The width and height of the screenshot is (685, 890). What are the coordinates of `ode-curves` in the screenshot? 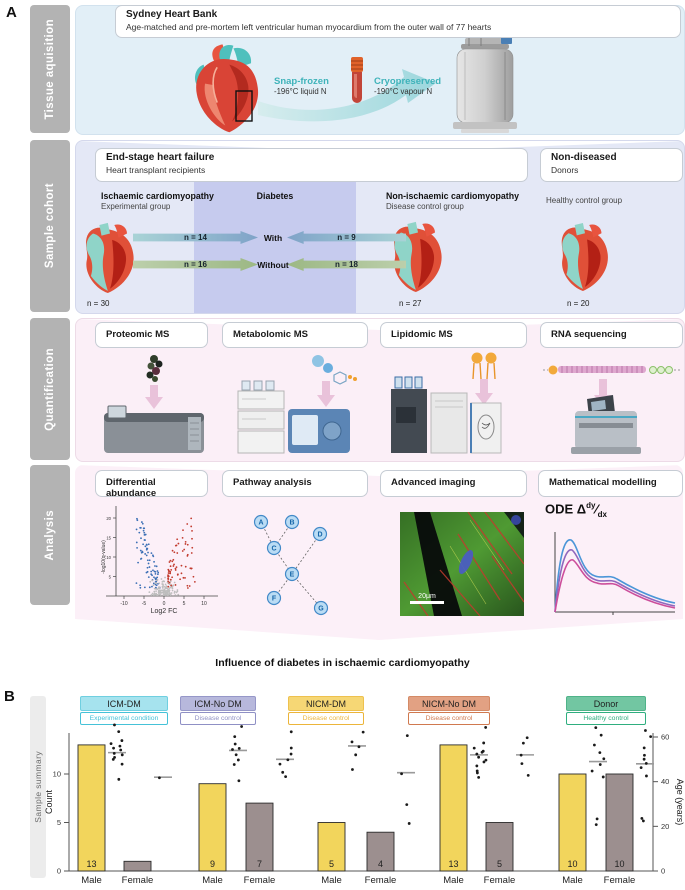 It's located at (615, 573).